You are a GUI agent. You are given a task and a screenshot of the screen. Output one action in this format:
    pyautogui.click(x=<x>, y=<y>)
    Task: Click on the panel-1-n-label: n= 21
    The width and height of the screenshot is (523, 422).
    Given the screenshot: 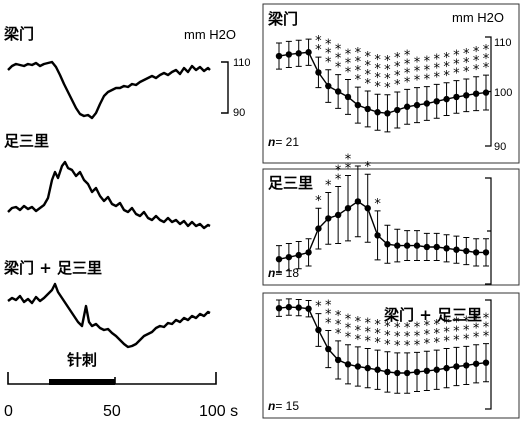 What is the action you would take?
    pyautogui.click(x=283, y=142)
    